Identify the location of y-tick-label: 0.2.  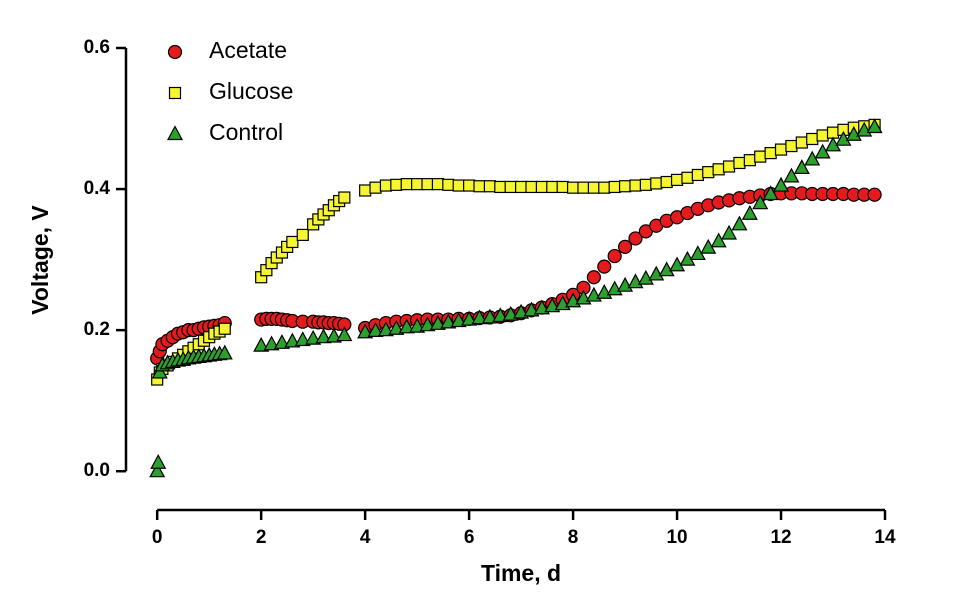
(97, 329).